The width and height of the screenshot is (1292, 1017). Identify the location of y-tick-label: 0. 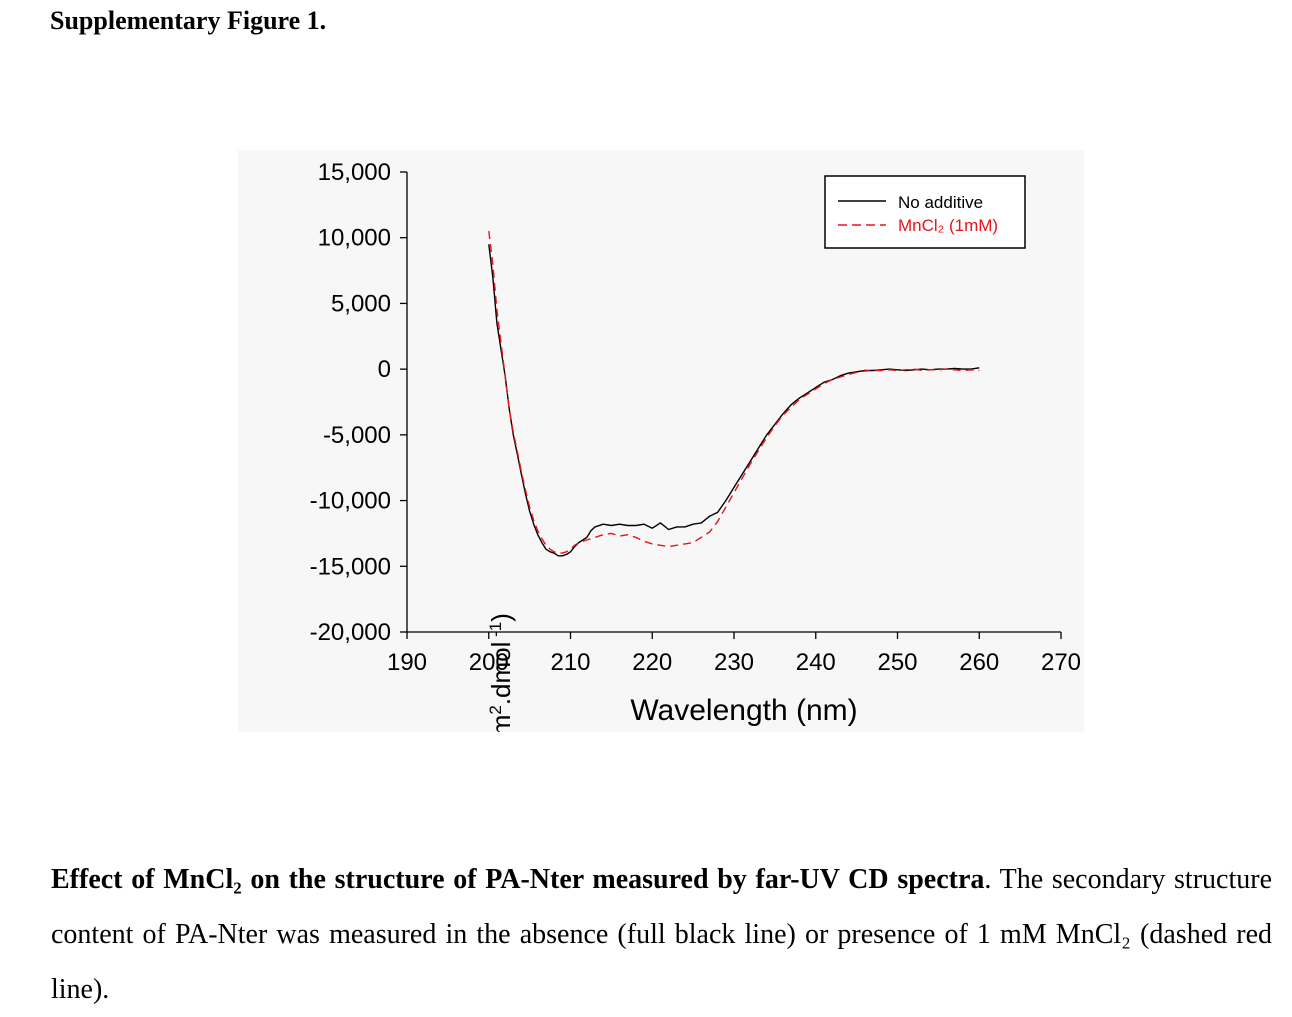
(384, 369).